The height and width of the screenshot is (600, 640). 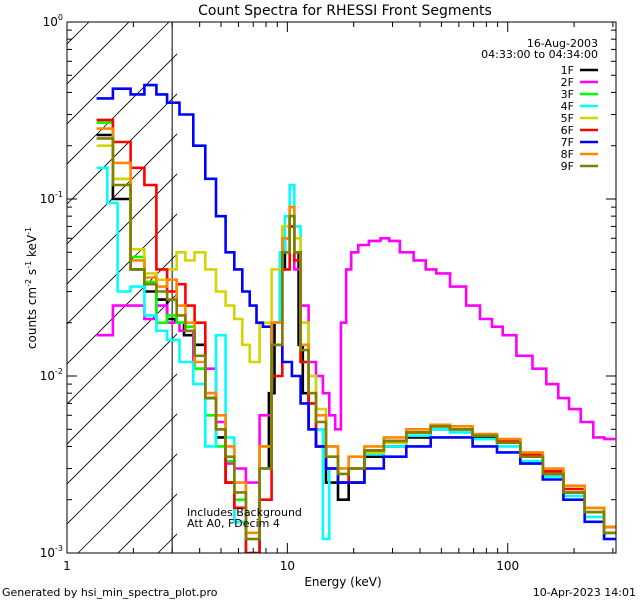 I want to click on chart-title: Count Spectra for RHESSI Front Segments, so click(x=345, y=11).